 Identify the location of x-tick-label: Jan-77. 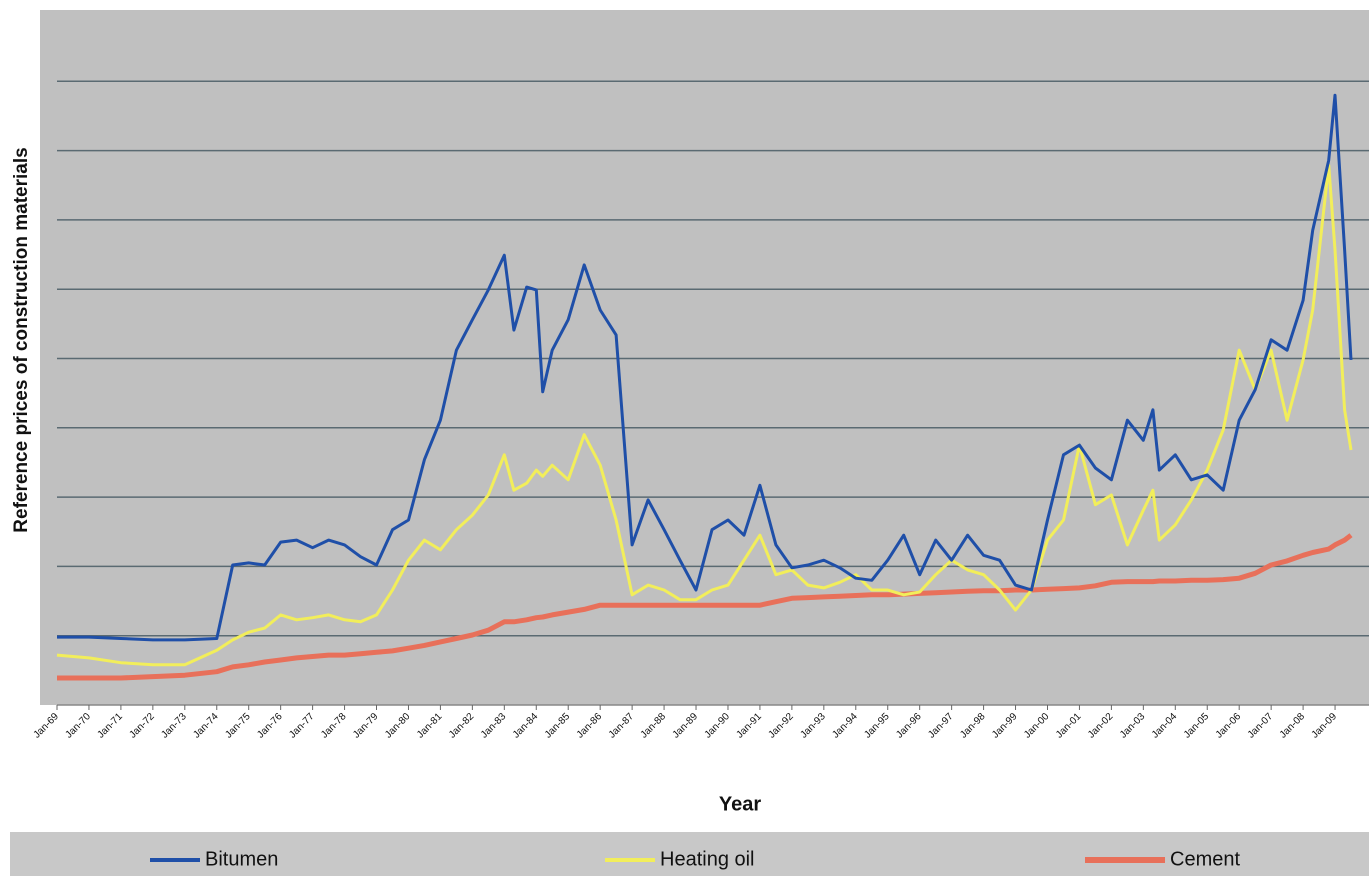
(302, 726).